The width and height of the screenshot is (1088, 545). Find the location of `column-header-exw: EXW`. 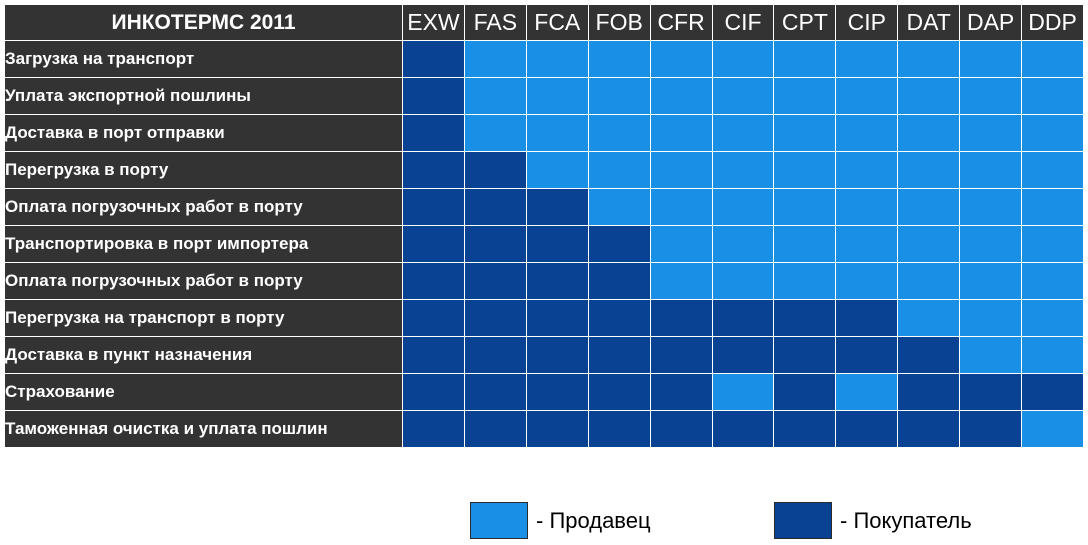

column-header-exw: EXW is located at coordinates (433, 22).